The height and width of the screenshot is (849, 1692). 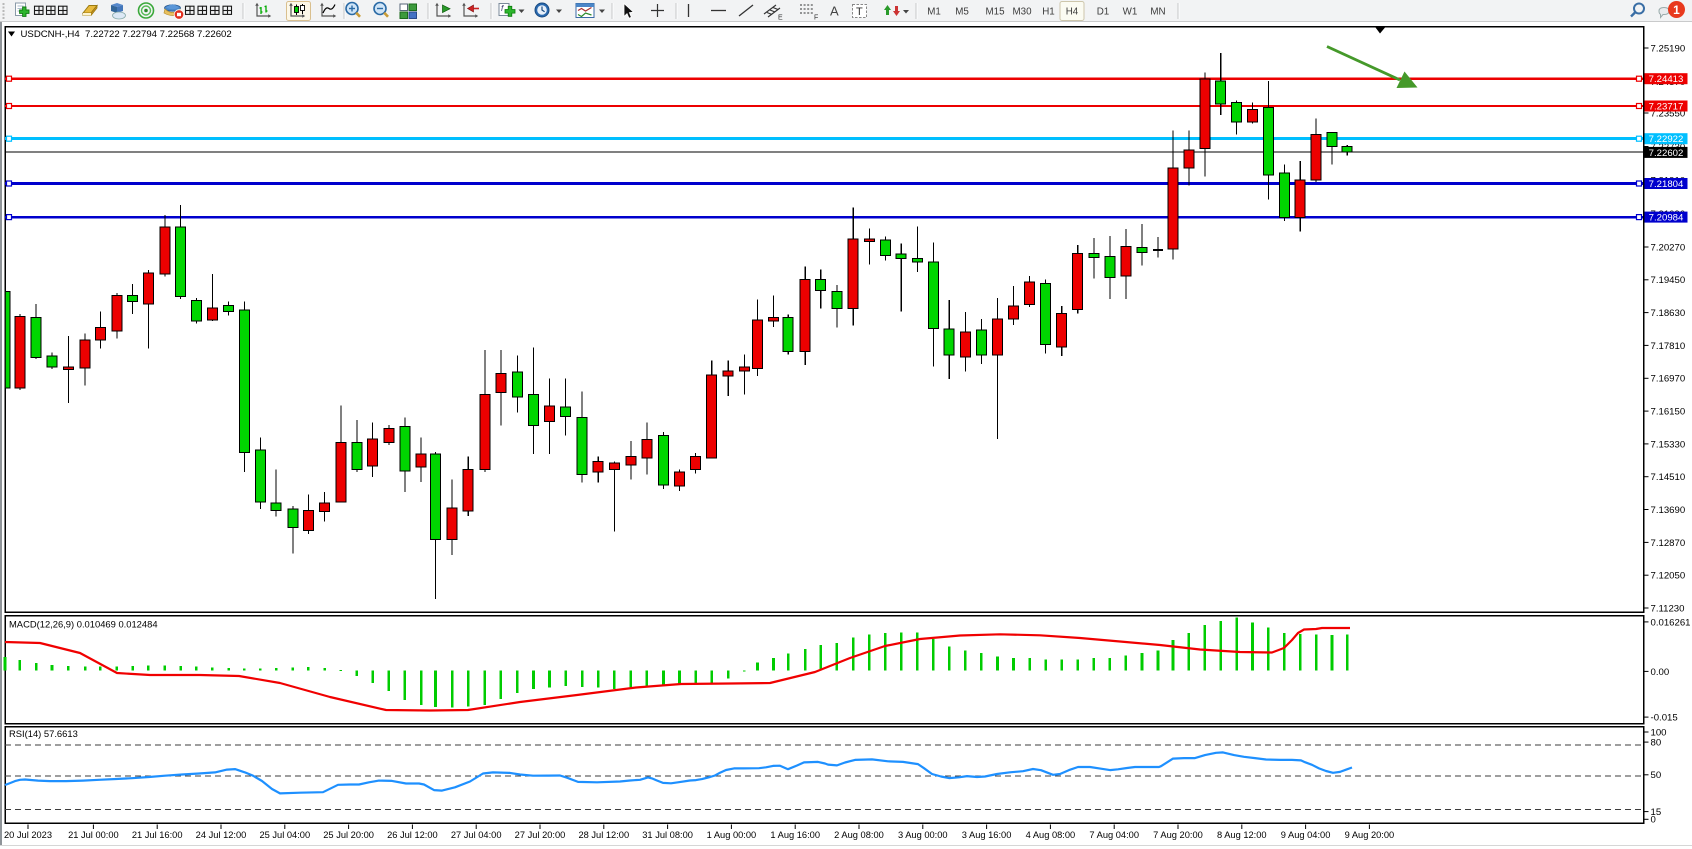 What do you see at coordinates (1157, 12) in the screenshot?
I see `svg-text: MN` at bounding box center [1157, 12].